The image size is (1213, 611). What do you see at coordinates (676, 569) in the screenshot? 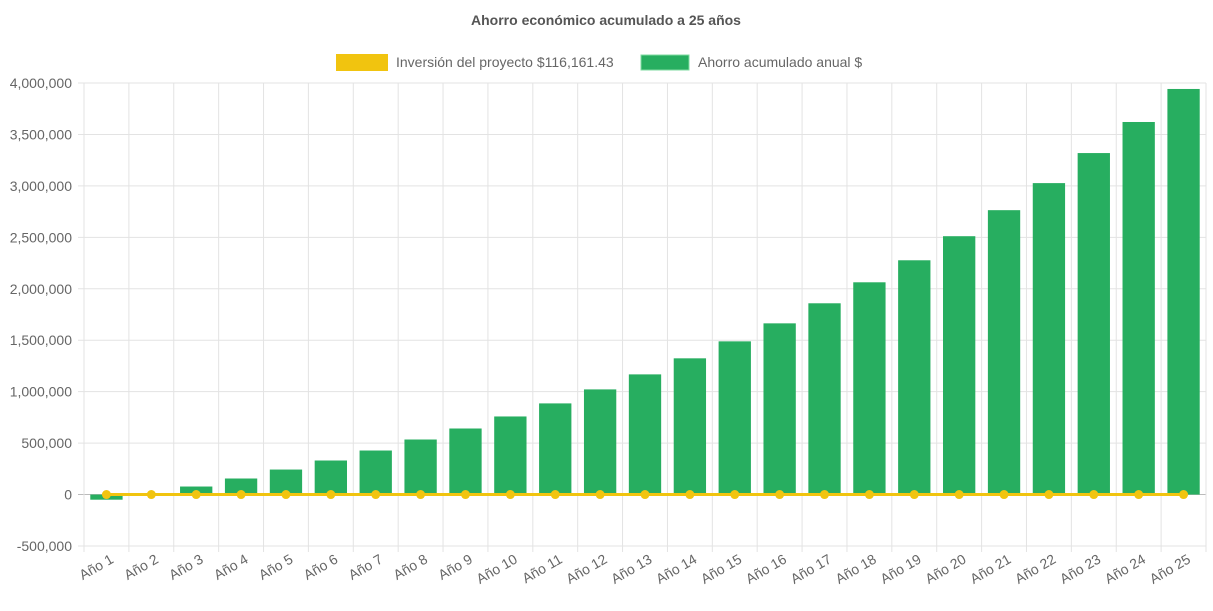
I see `x-tick-label: Año 14` at bounding box center [676, 569].